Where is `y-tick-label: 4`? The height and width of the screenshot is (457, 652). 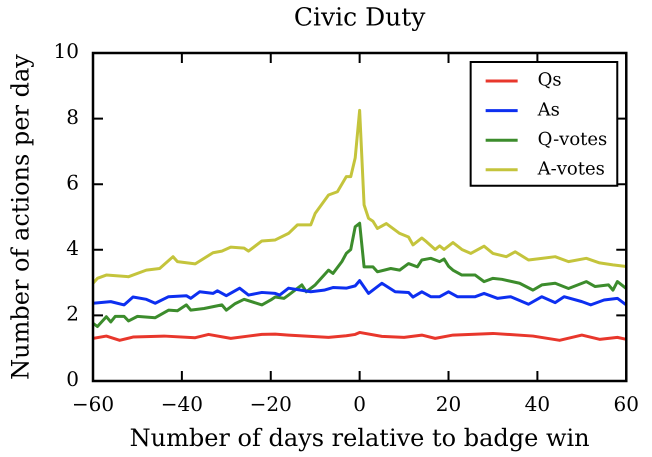
y-tick-label: 4 is located at coordinates (72, 248).